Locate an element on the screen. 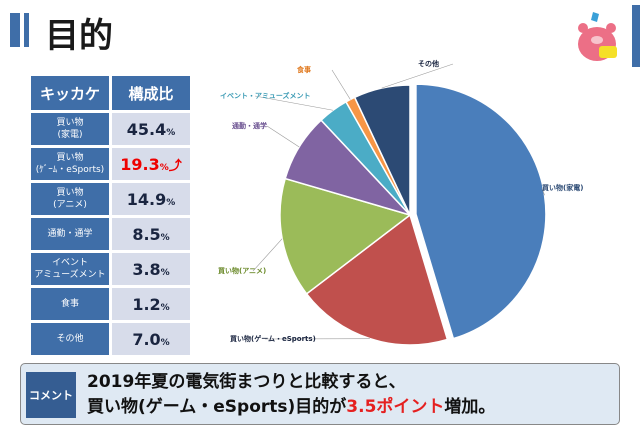  row-value-cell: 7.0% is located at coordinates (151, 339).